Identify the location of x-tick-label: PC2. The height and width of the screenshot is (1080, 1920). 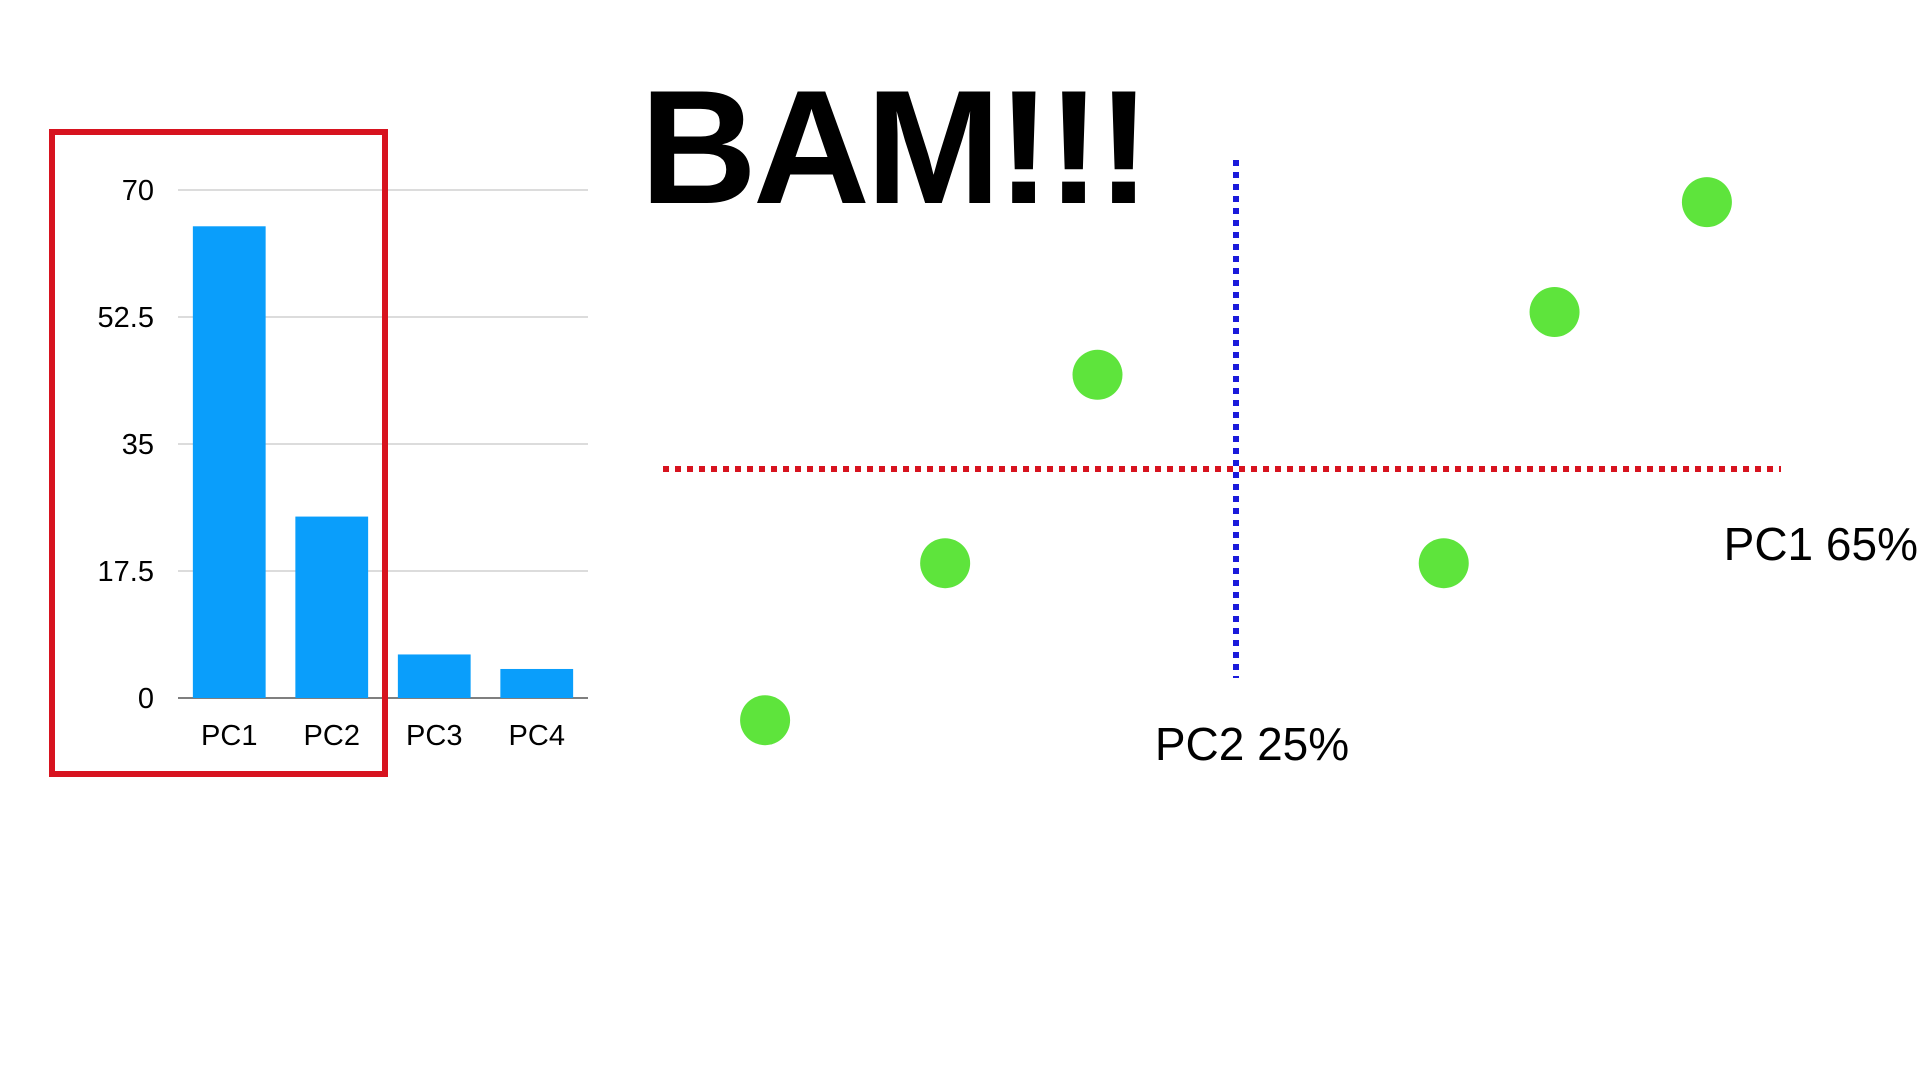
(332, 736).